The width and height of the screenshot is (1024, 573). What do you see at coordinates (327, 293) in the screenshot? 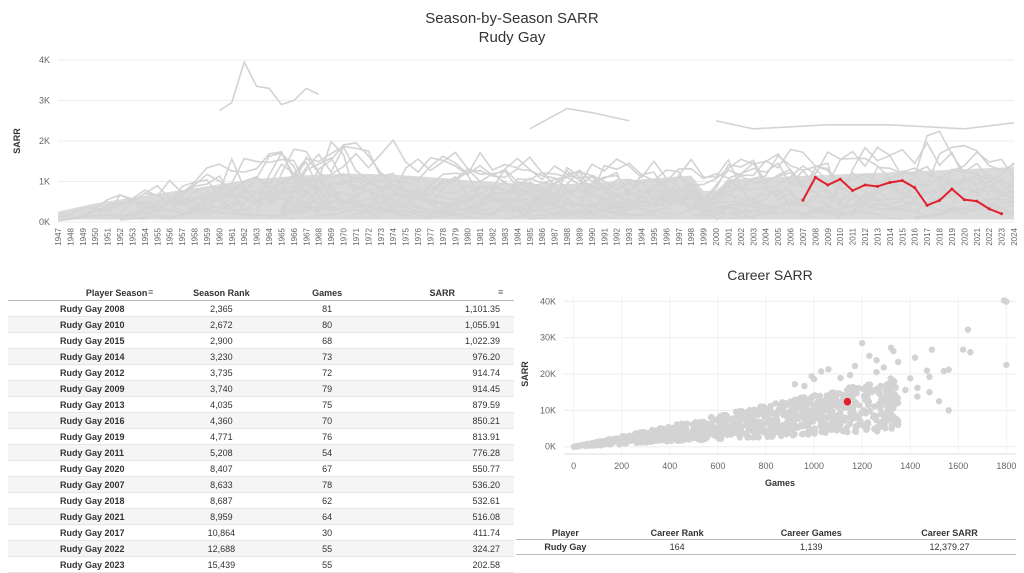
I see `header-games: Games` at bounding box center [327, 293].